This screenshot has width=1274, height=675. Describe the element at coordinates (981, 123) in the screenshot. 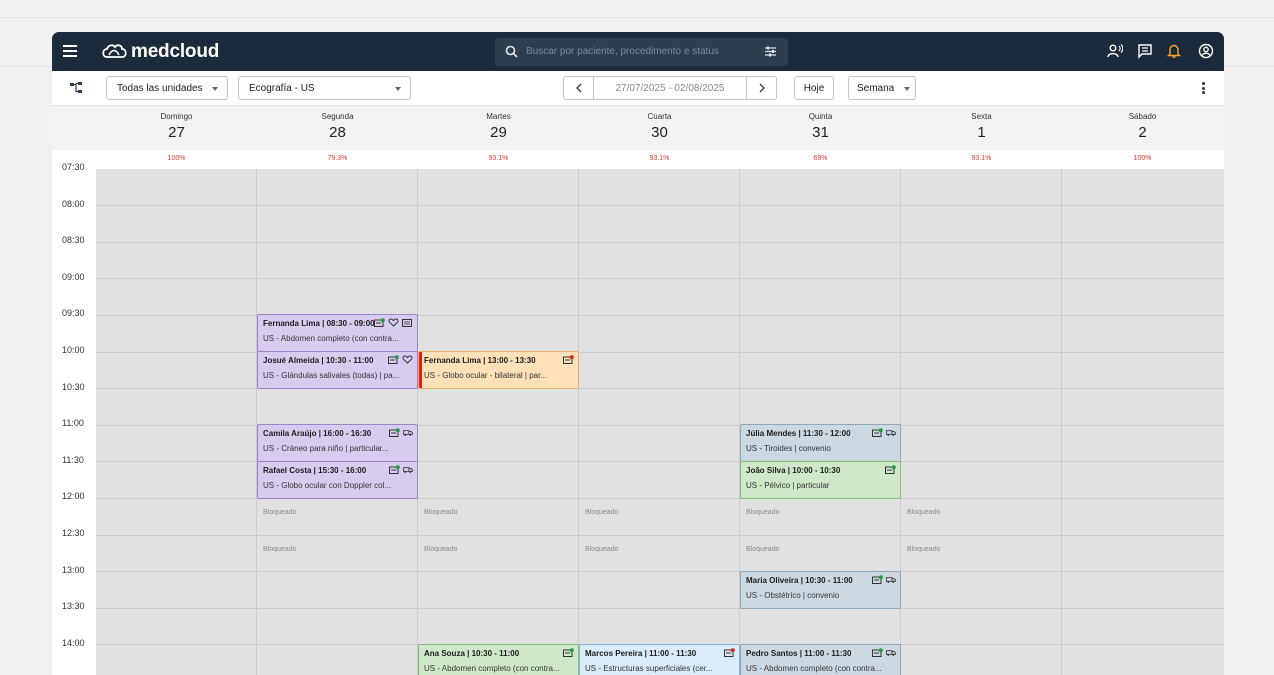

I see `day-header-5: Sexta 1` at that location.